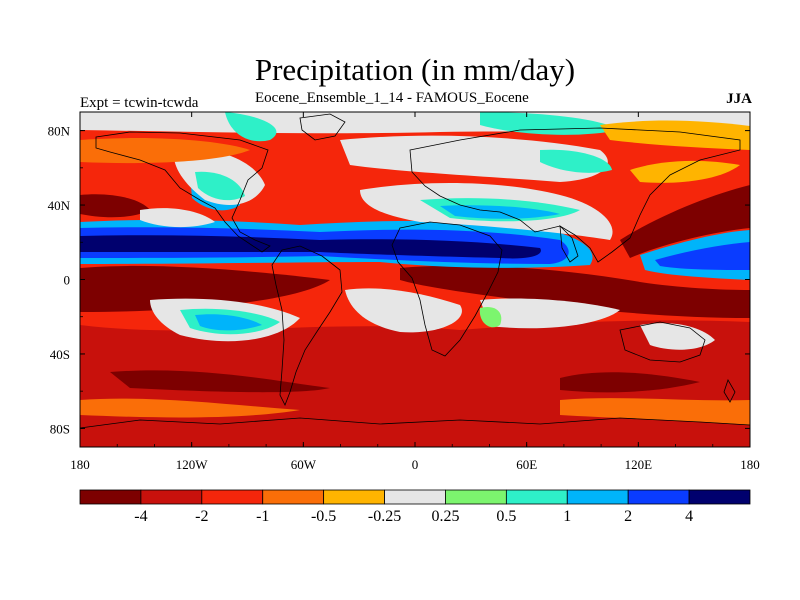 Image resolution: width=800 pixels, height=600 pixels. I want to click on y-tick-label: 40N, so click(59, 205).